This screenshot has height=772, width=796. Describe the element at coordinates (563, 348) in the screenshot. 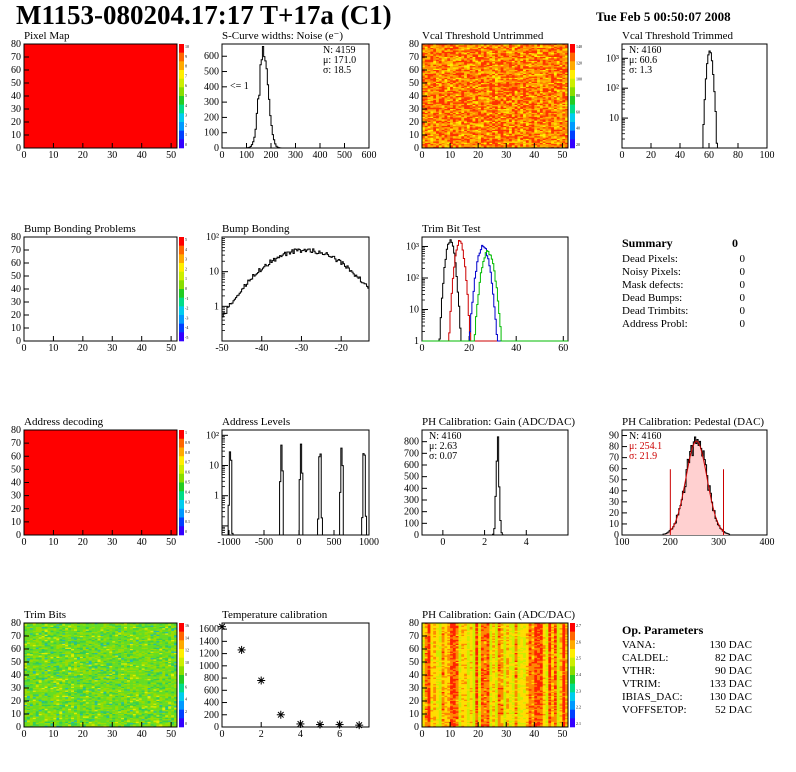

I see `x-tick-label: 60` at that location.